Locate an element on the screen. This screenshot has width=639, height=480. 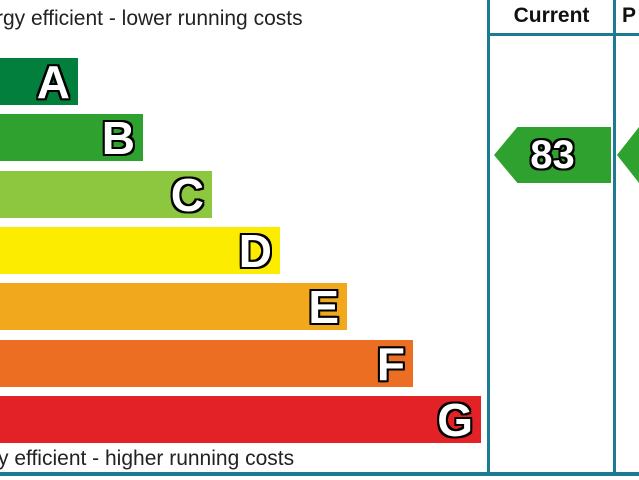
band-bar: E is located at coordinates (173, 306).